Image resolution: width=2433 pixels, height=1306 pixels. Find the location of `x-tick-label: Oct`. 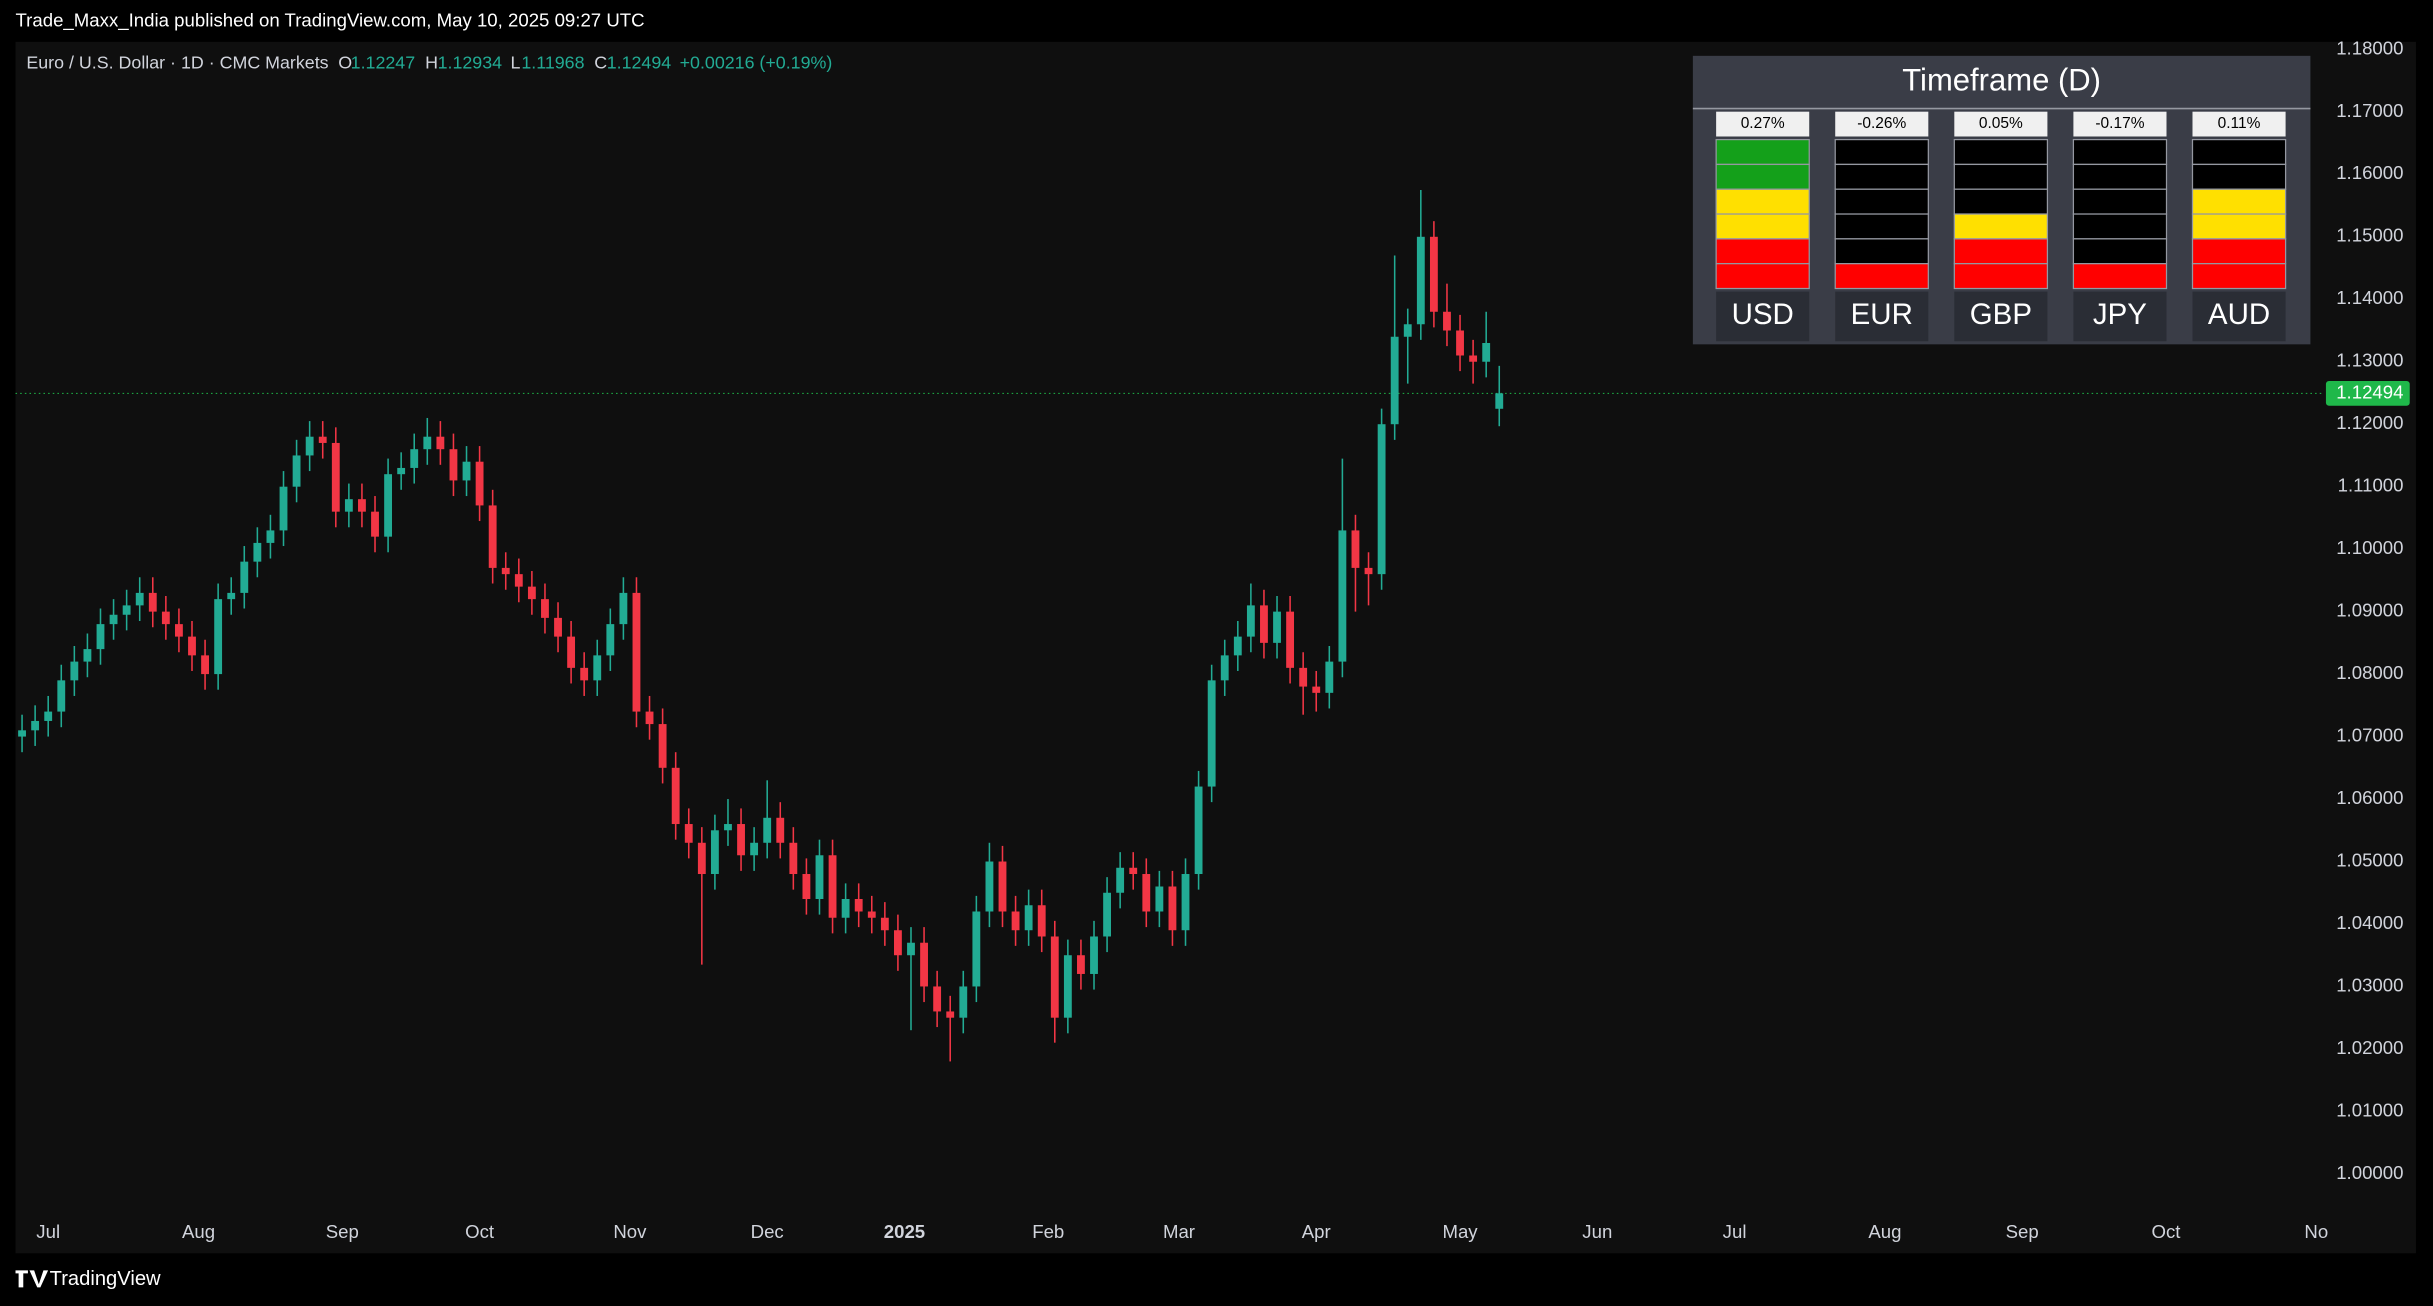

x-tick-label: Oct is located at coordinates (2166, 1231).